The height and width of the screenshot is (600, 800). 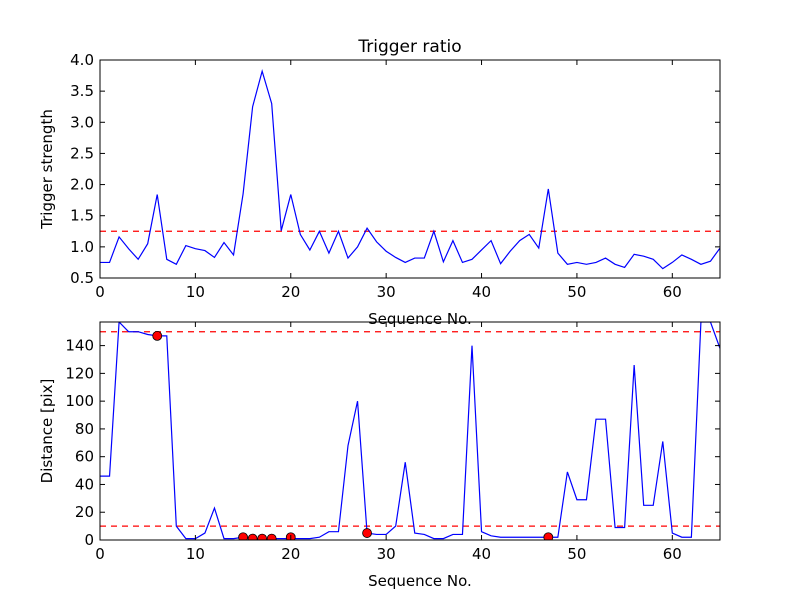 I want to click on y-tick-label: 0.5, so click(x=82, y=278).